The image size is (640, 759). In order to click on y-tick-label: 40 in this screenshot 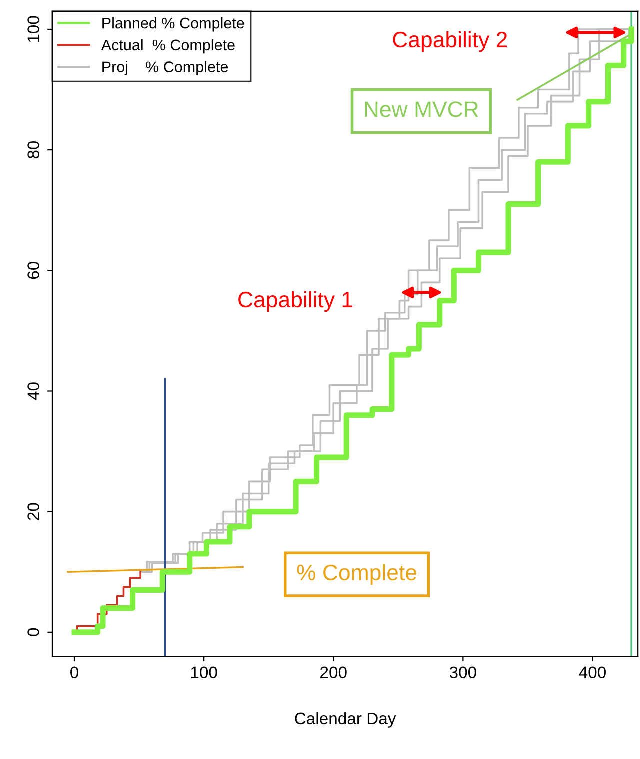, I will do `click(34, 391)`.